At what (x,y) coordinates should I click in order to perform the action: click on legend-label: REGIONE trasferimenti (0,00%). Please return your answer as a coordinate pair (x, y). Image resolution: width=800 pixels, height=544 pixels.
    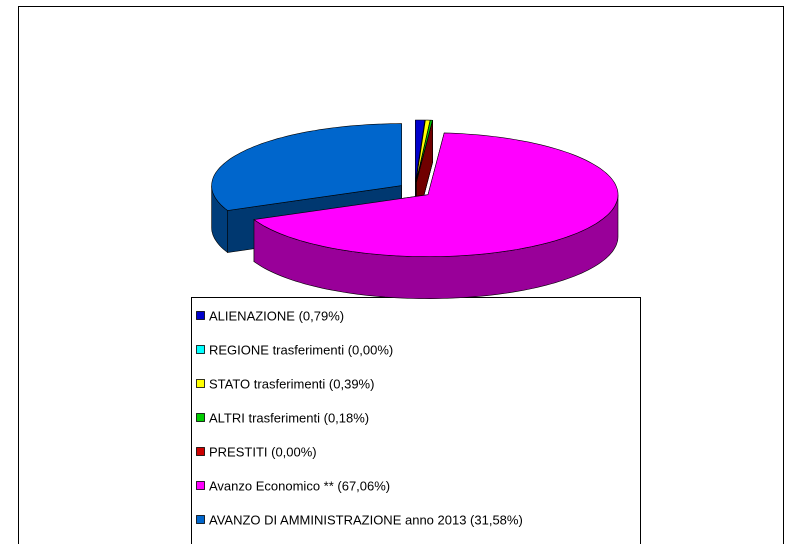
    Looking at the image, I should click on (301, 349).